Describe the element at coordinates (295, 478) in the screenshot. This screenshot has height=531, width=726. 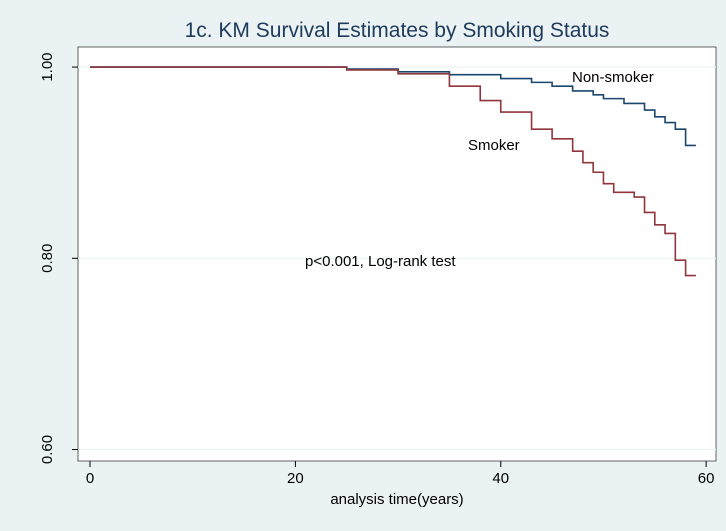
I see `x-tick-label: 20` at that location.